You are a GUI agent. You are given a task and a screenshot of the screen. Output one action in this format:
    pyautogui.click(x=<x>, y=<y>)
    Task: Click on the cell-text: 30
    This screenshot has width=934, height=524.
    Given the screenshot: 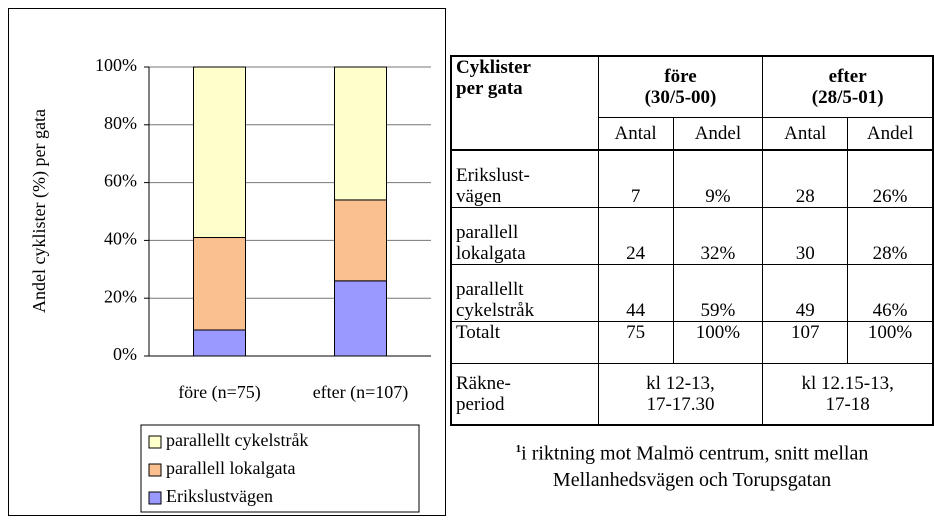 What is the action you would take?
    pyautogui.click(x=805, y=253)
    